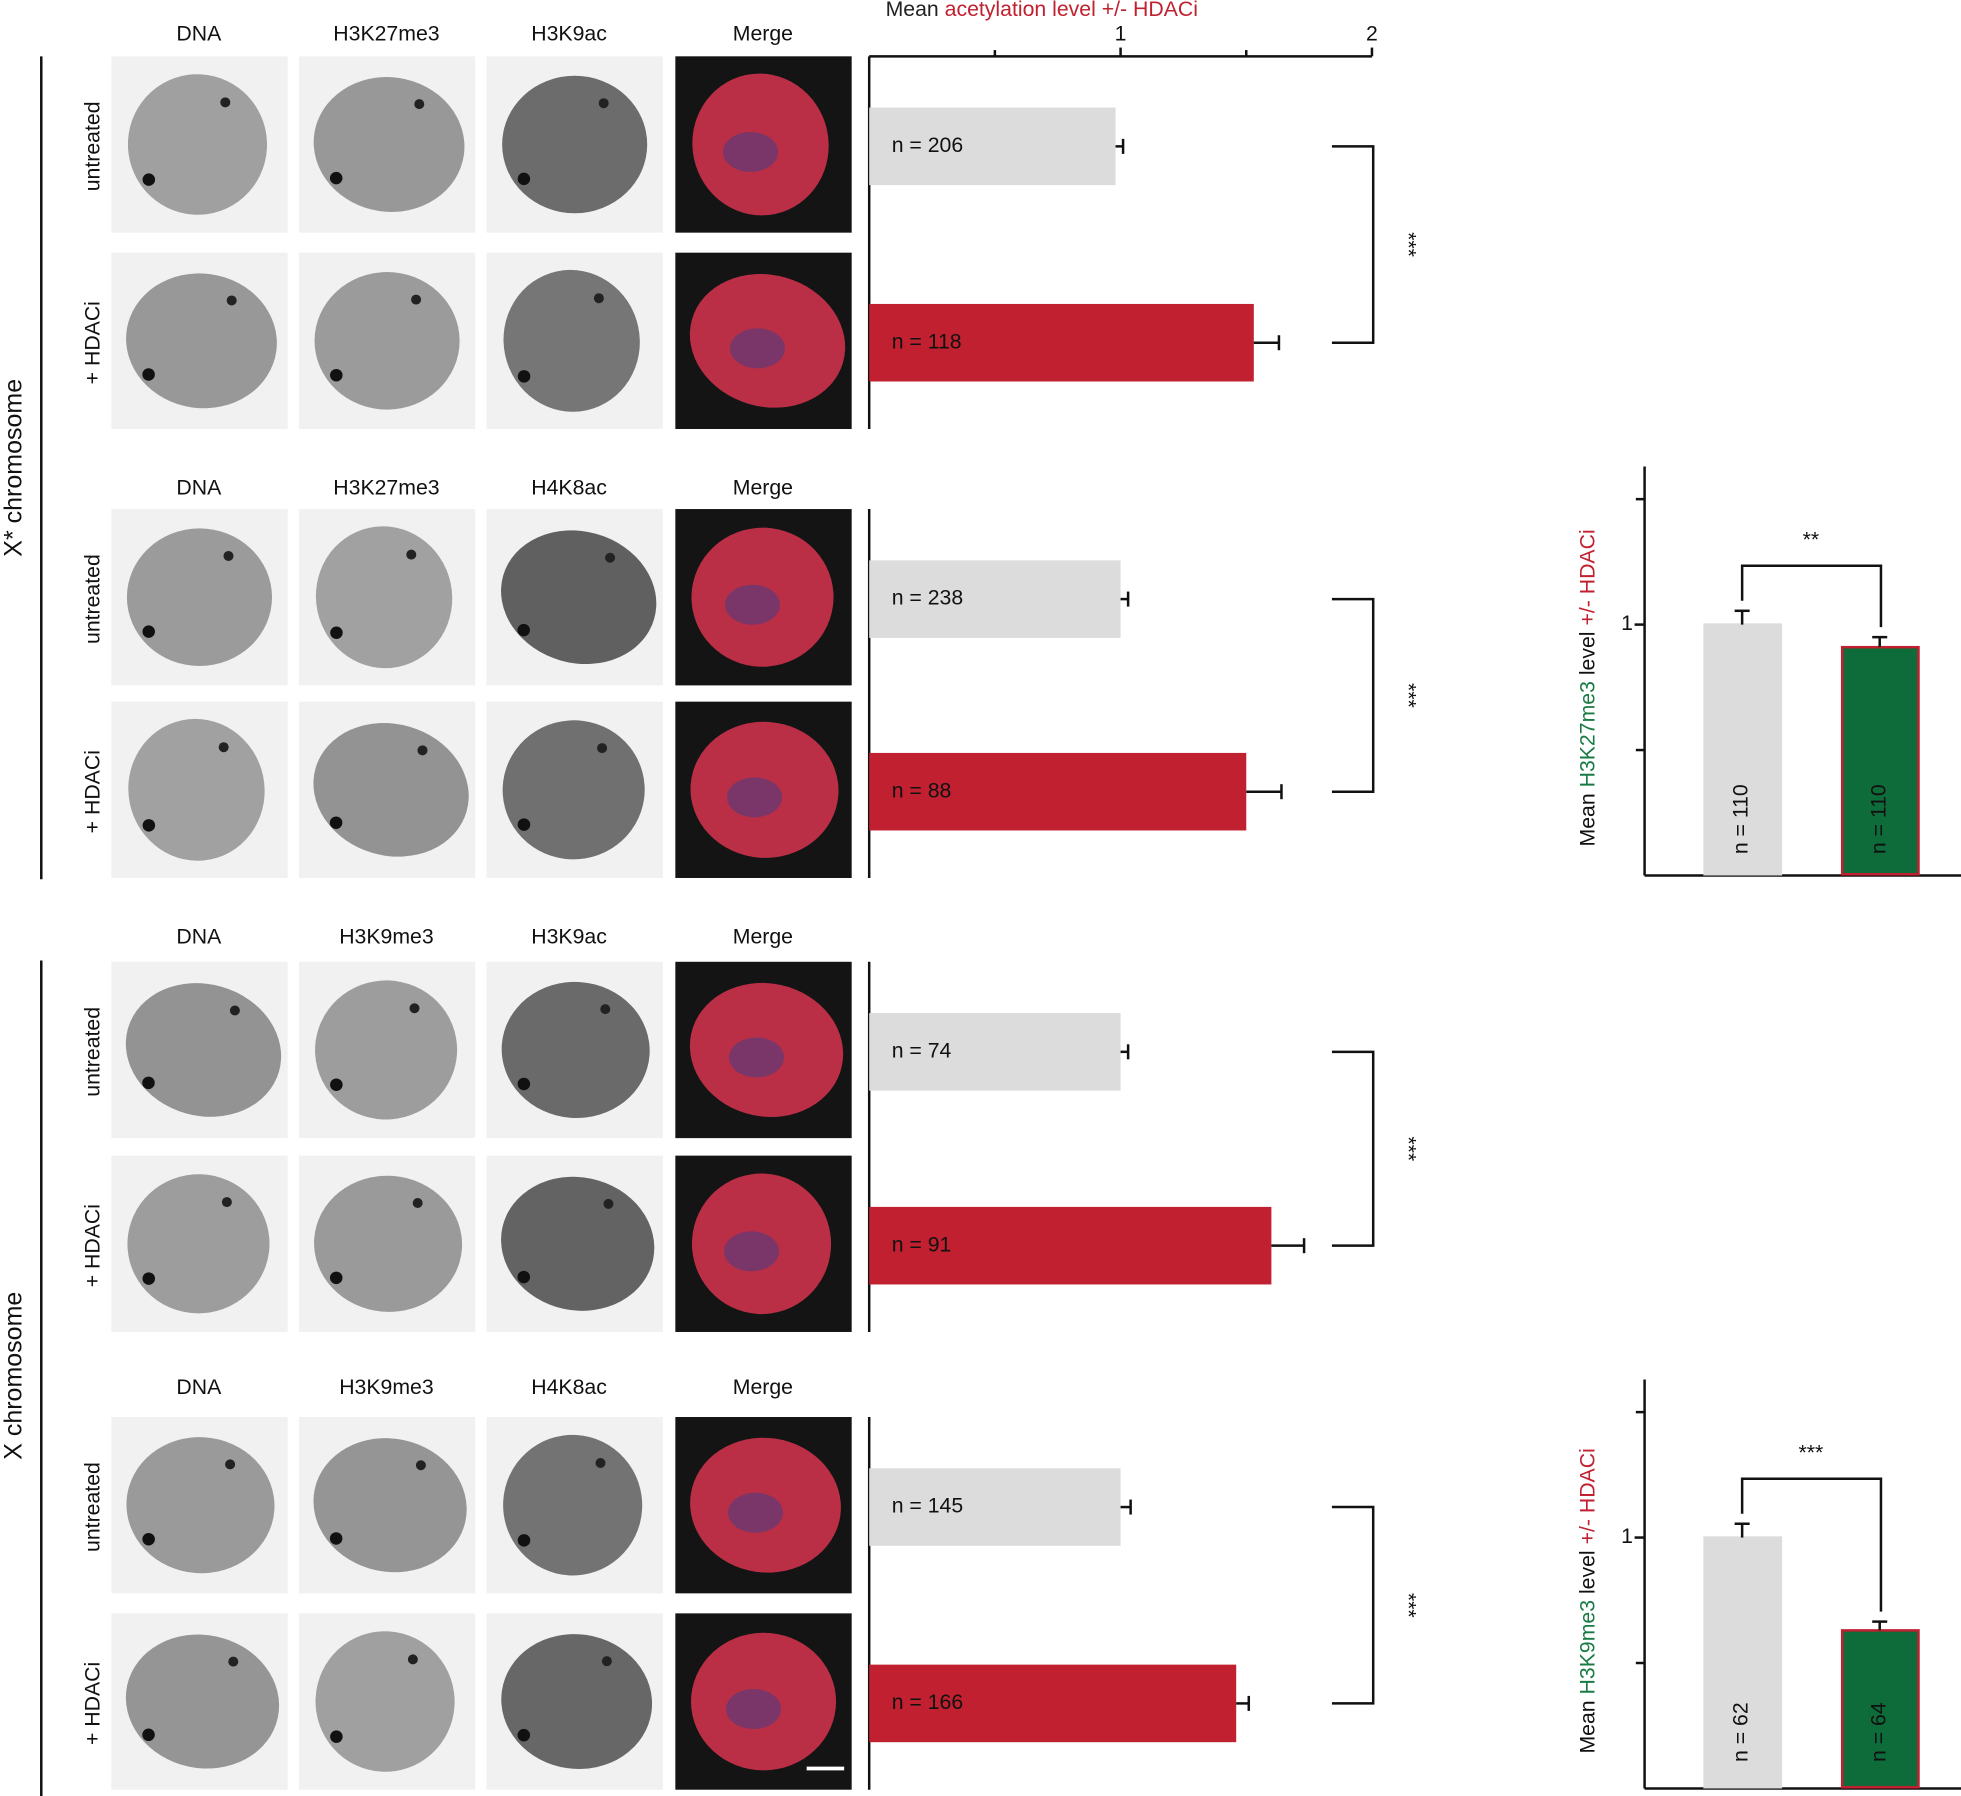 This screenshot has width=1961, height=1796. Describe the element at coordinates (92, 1245) in the screenshot. I see `row-label: + HDACi` at that location.